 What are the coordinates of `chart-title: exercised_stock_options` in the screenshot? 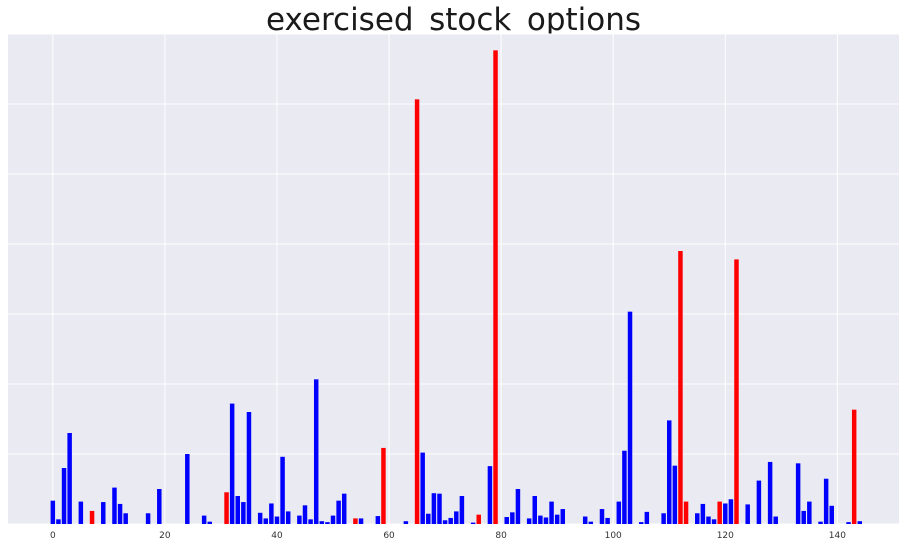 It's located at (453, 20).